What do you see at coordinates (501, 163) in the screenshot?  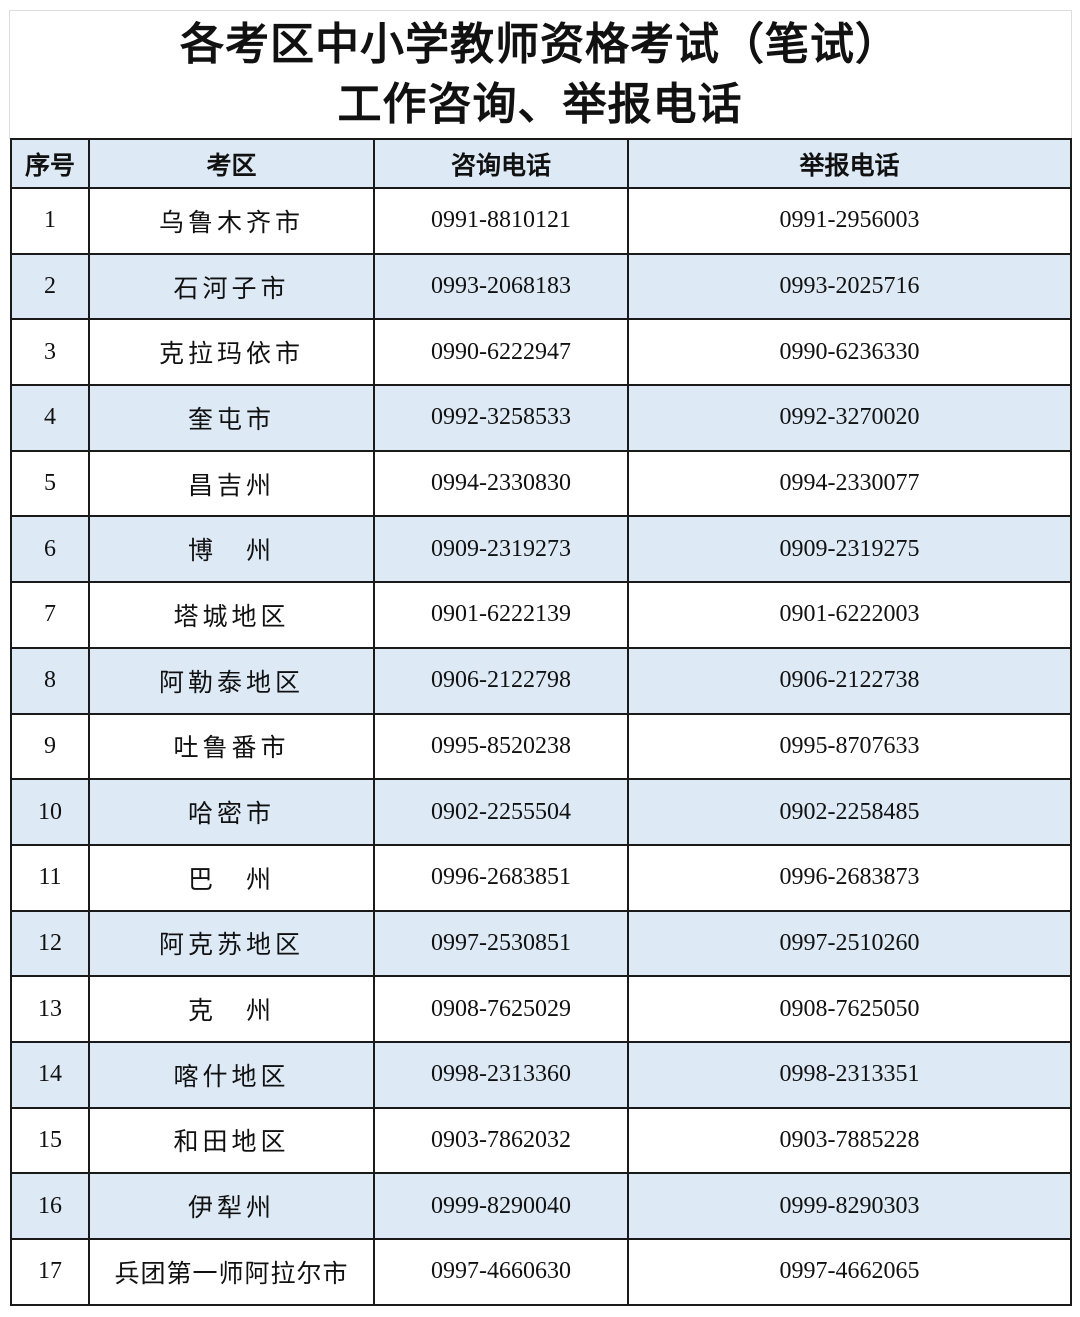 I see `header-consult-phone: 咨询电话` at bounding box center [501, 163].